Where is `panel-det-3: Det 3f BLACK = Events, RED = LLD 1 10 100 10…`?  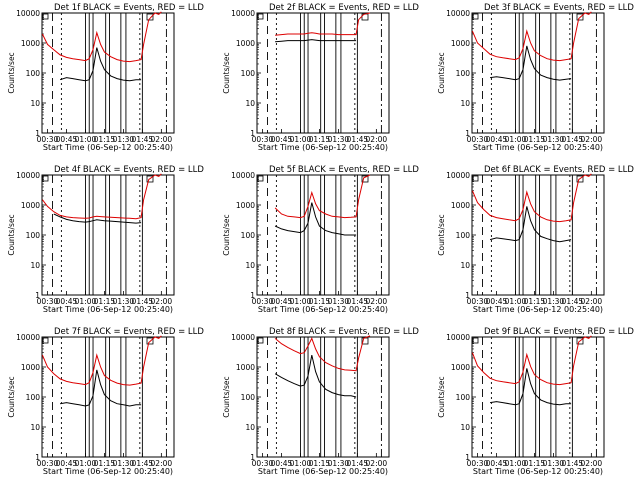 panel-det-3: Det 3f BLACK = Events, RED = LLD 1 10 100 10… is located at coordinates (535, 77).